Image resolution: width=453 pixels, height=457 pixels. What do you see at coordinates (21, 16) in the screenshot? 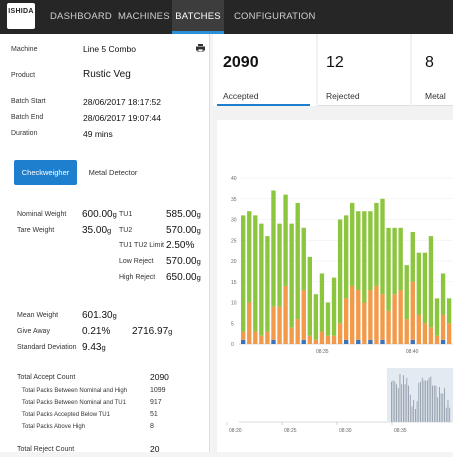
I see `ishida-logo: ISHIDA` at bounding box center [21, 16].